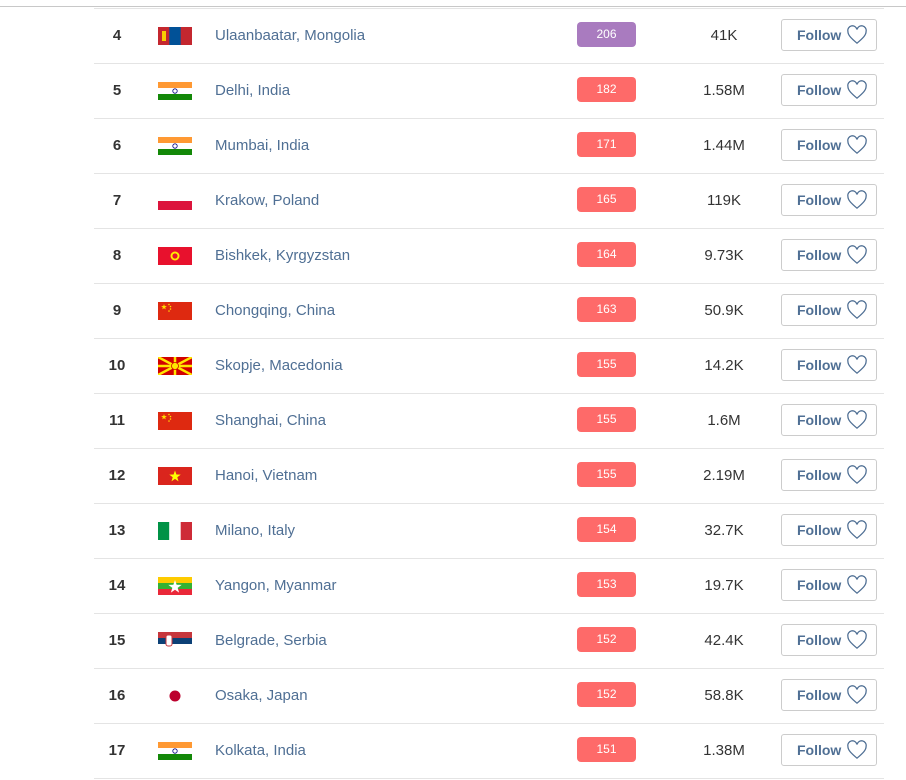 This screenshot has width=906, height=780. Describe the element at coordinates (724, 640) in the screenshot. I see `followers-count: 42.4K` at that location.